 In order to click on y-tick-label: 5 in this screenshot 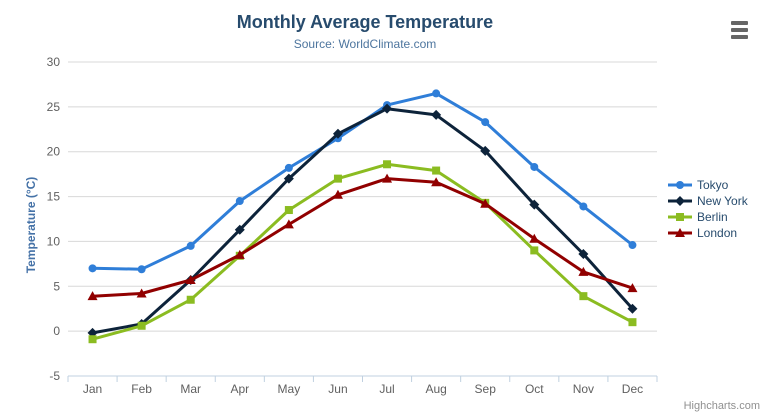, I will do `click(56, 286)`.